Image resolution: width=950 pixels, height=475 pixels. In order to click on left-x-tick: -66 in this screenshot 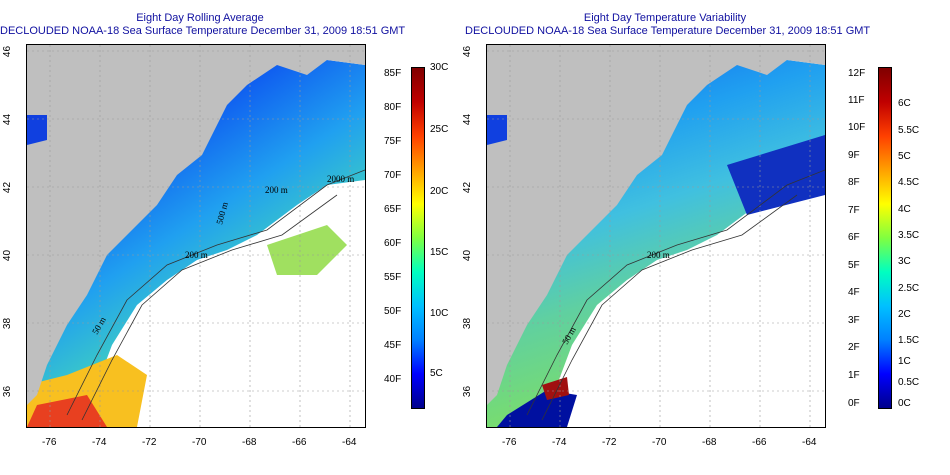, I will do `click(299, 442)`.